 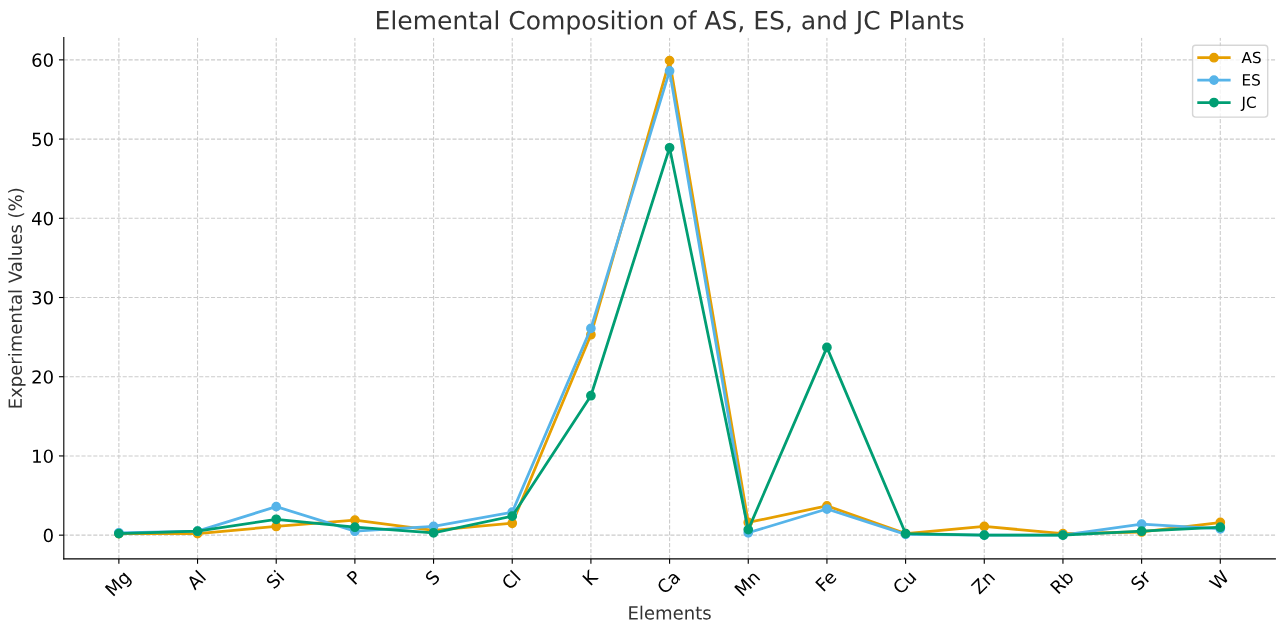 What do you see at coordinates (42, 218) in the screenshot?
I see `y-tick-label: 40` at bounding box center [42, 218].